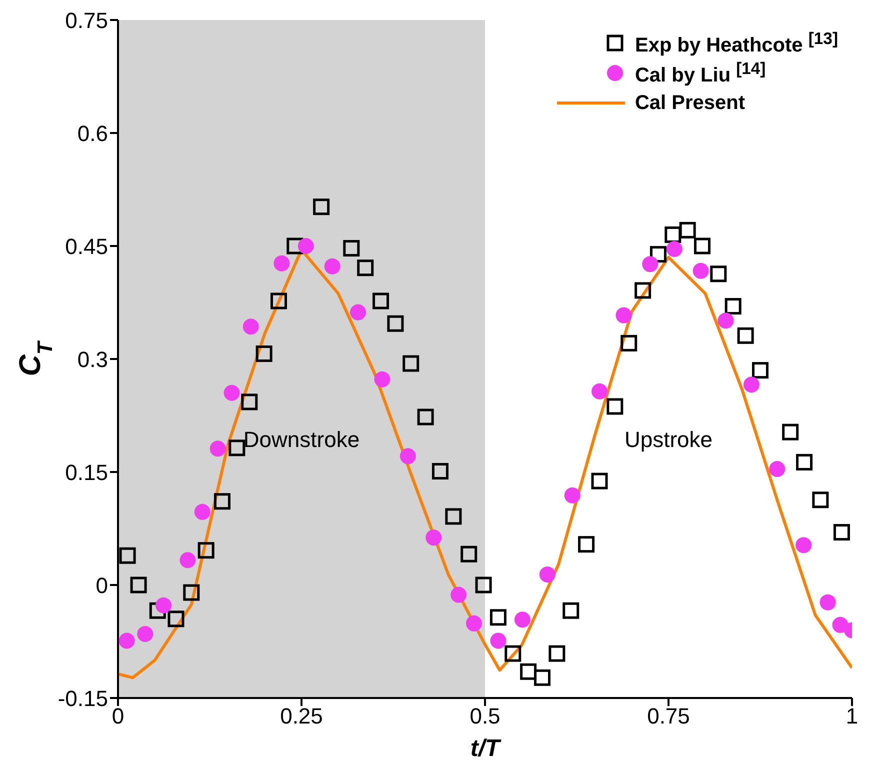  Describe the element at coordinates (92, 133) in the screenshot. I see `y-tick-label: 0.6` at that location.